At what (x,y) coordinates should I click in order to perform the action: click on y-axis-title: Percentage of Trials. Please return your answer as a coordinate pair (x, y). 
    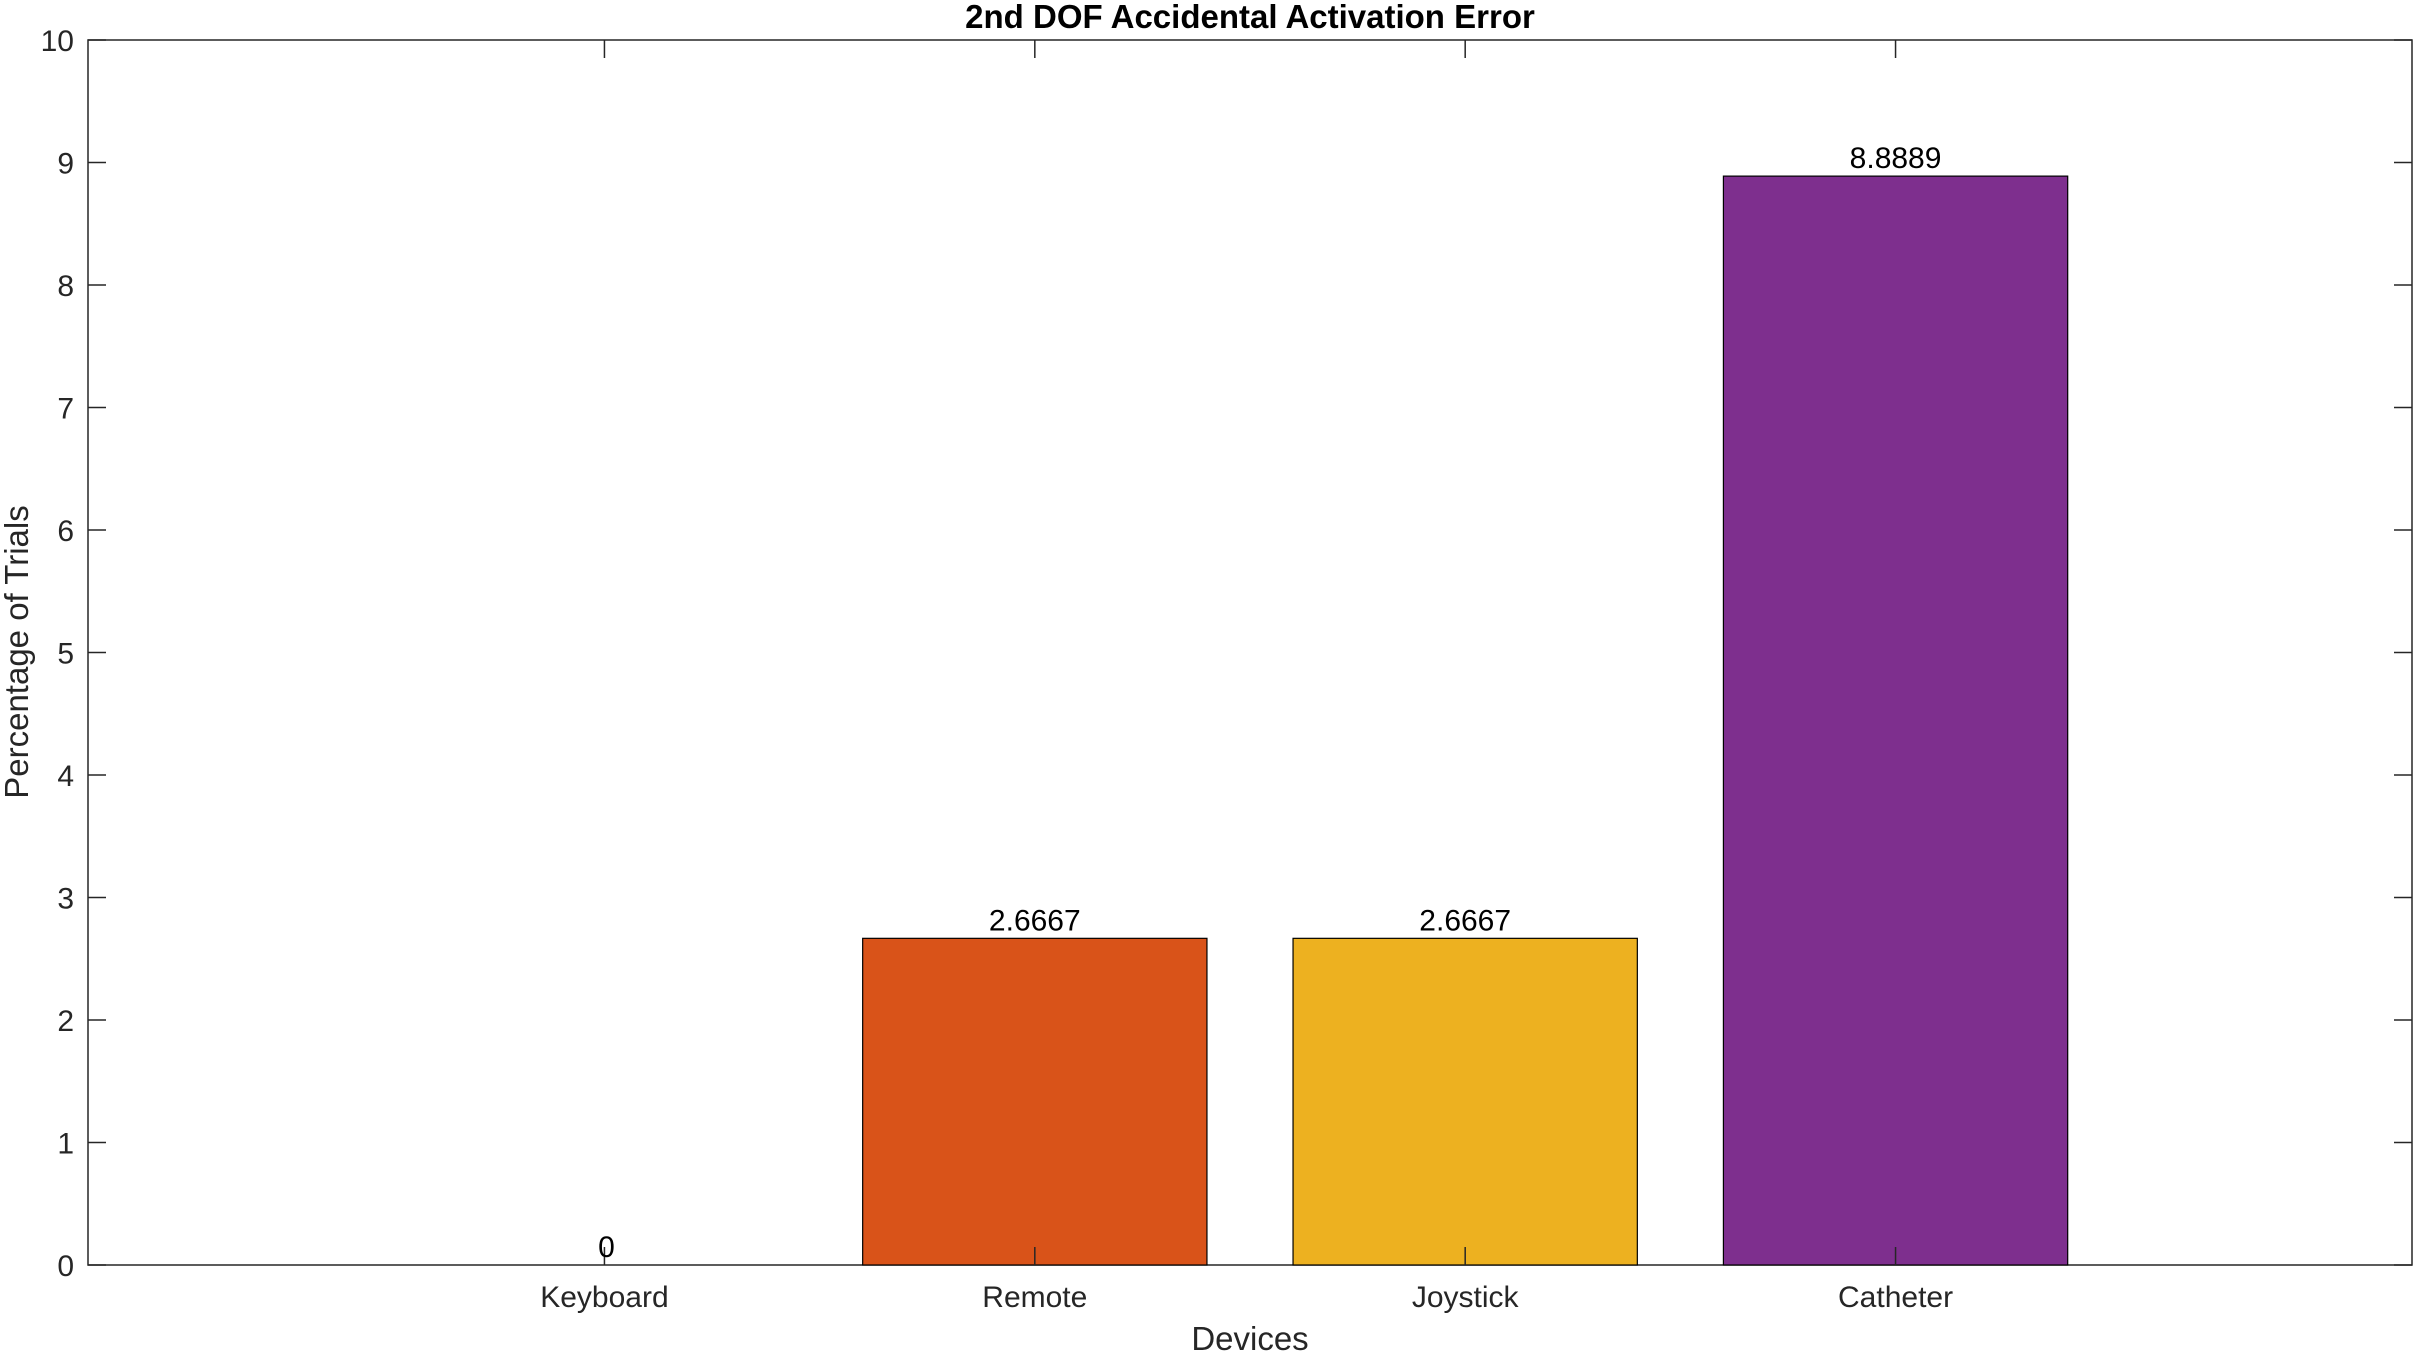
    Looking at the image, I should click on (17, 652).